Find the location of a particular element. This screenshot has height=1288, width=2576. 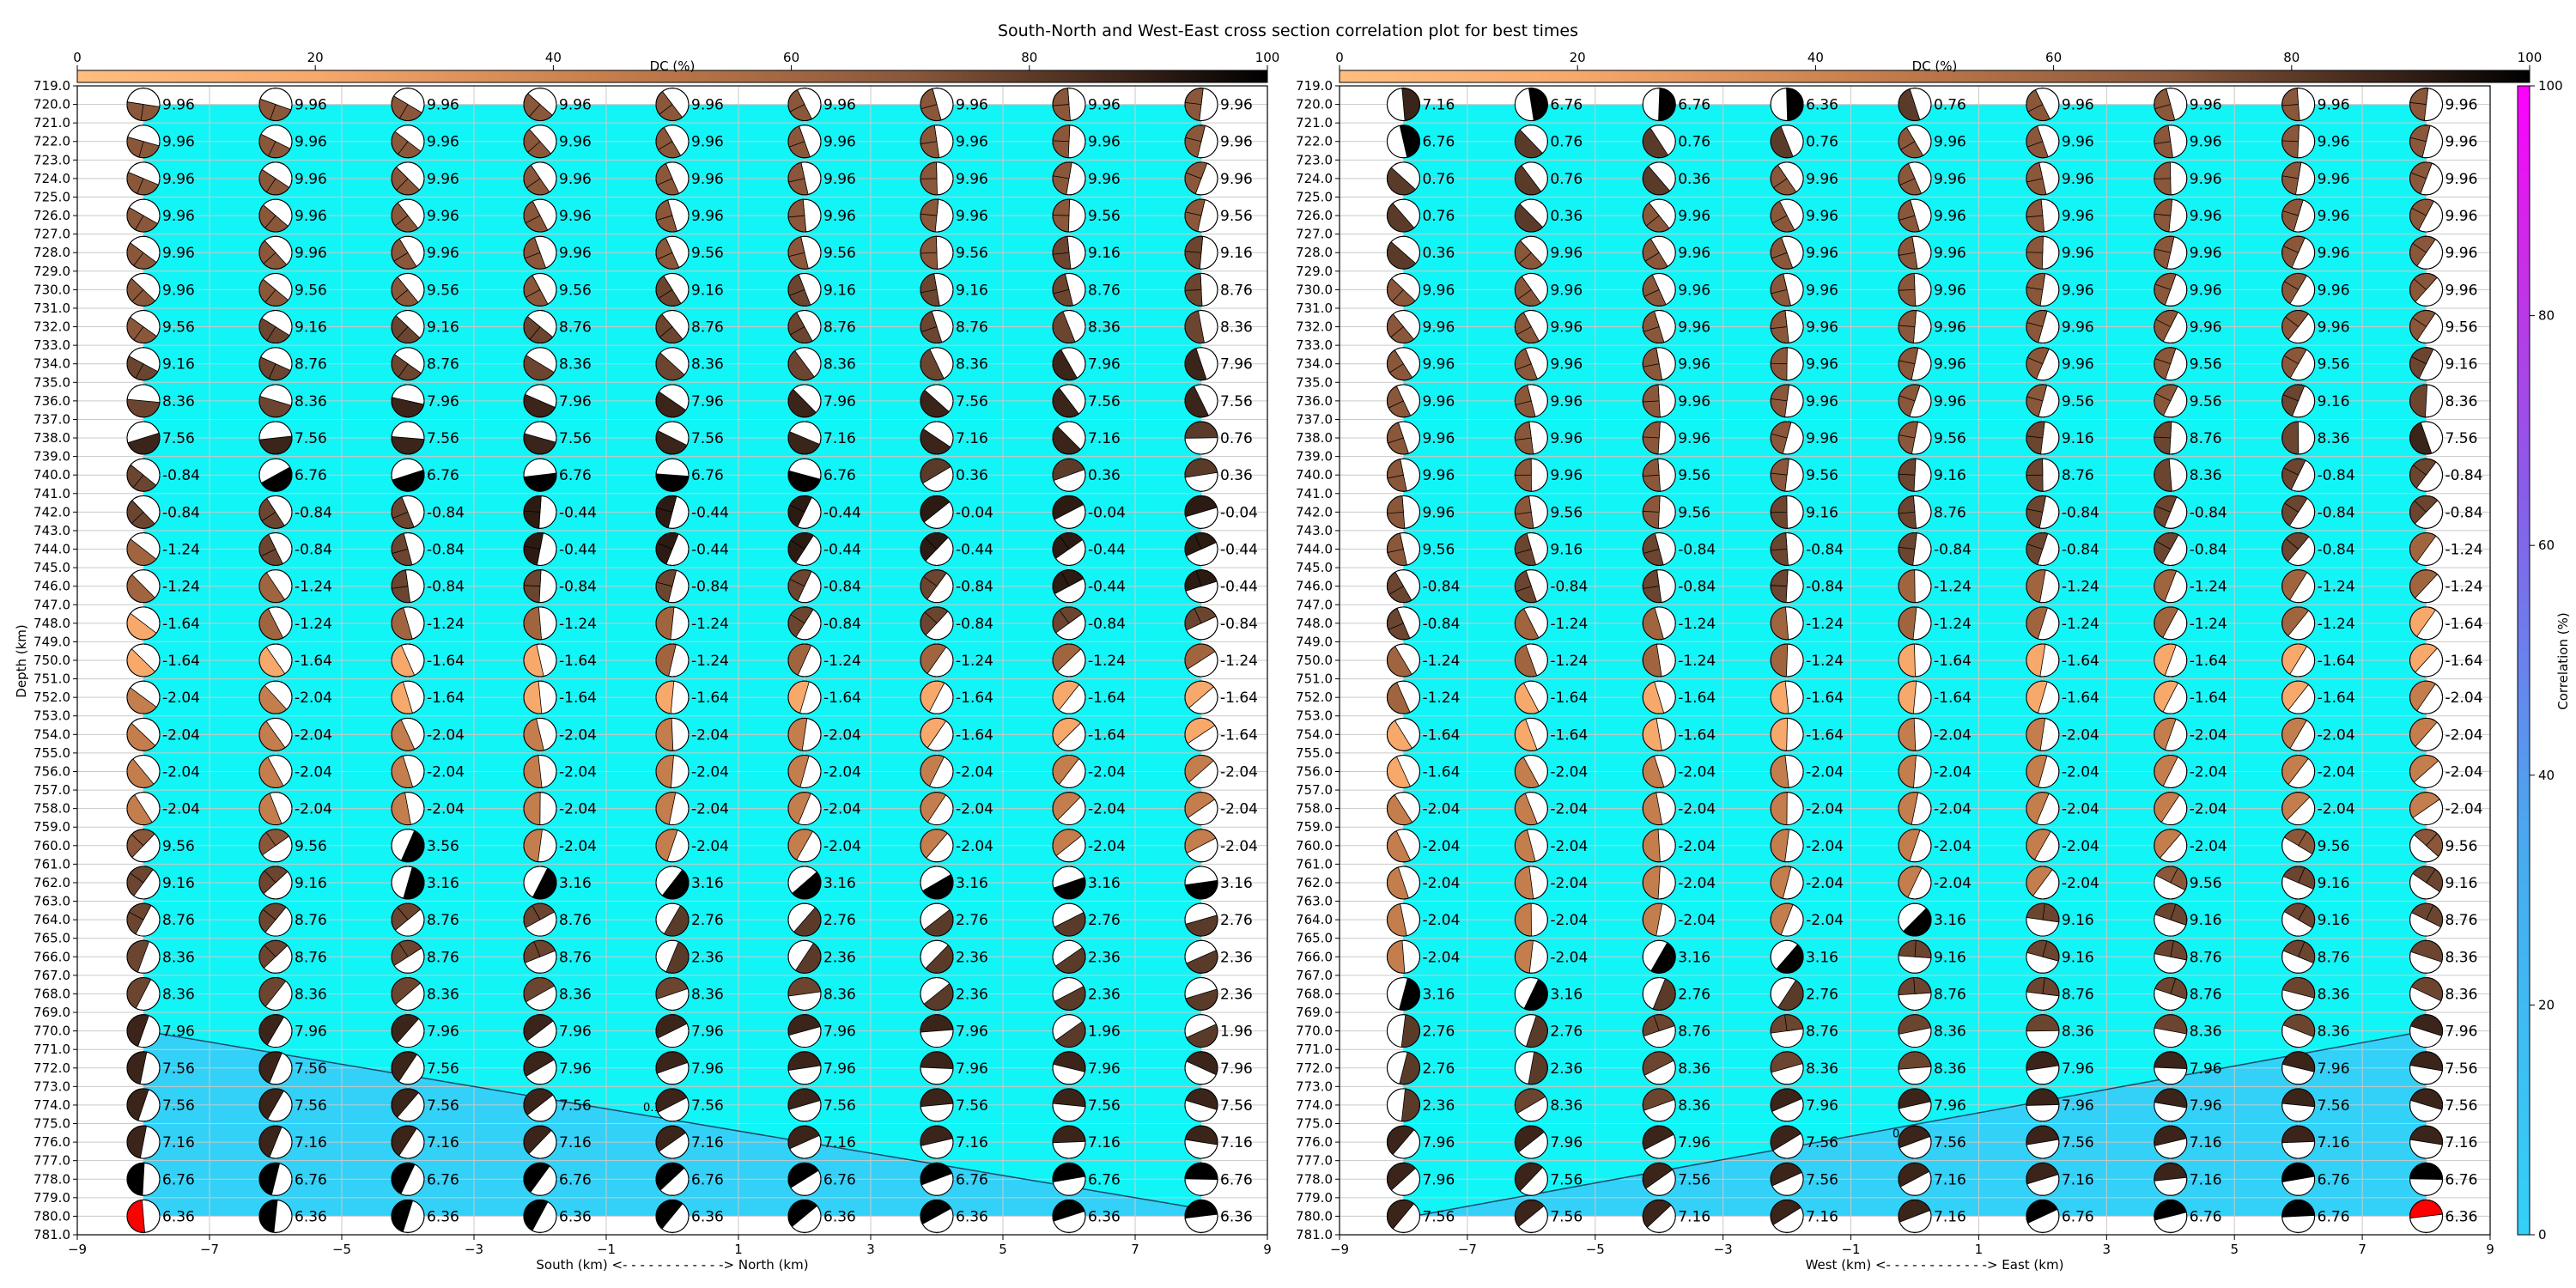

value-label: -0.84 is located at coordinates (578, 587).